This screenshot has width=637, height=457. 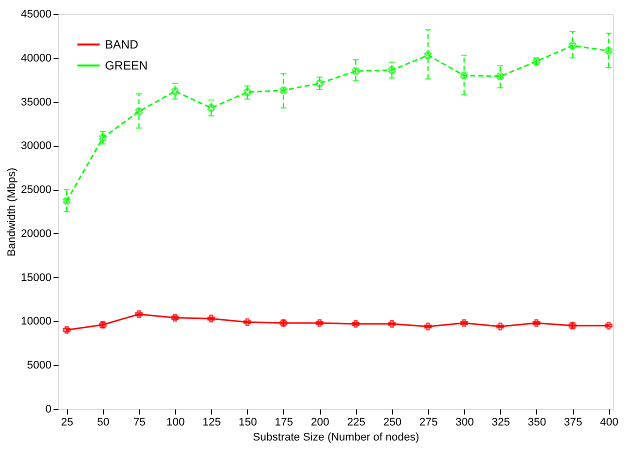 What do you see at coordinates (573, 422) in the screenshot?
I see `x-tick-label: 375` at bounding box center [573, 422].